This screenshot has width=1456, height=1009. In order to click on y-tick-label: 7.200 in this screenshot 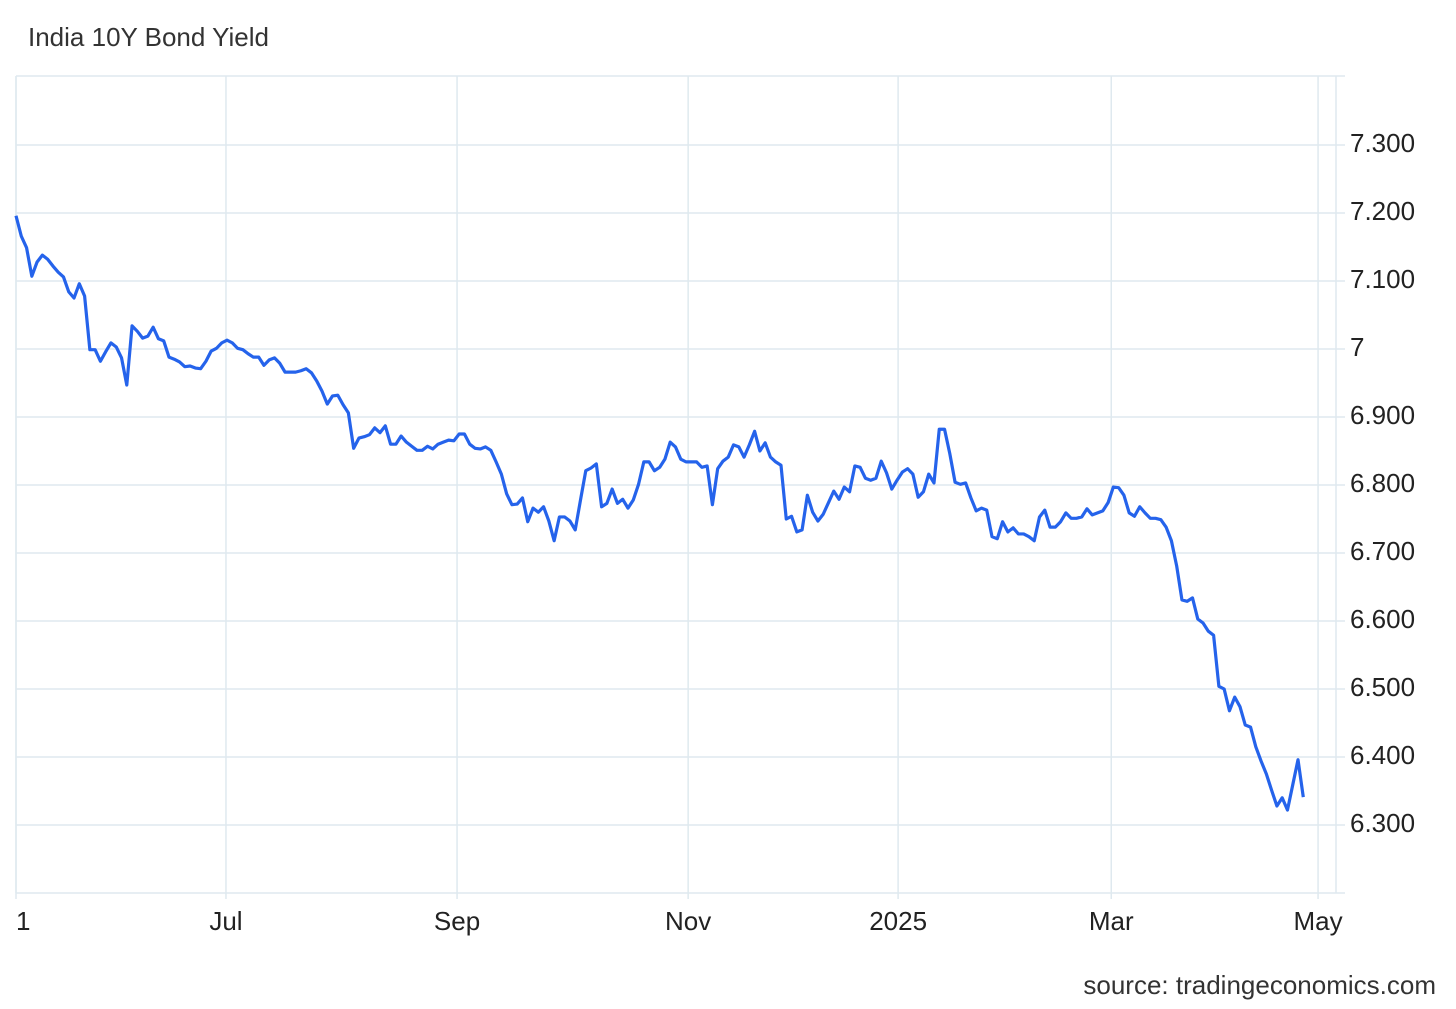, I will do `click(1382, 211)`.